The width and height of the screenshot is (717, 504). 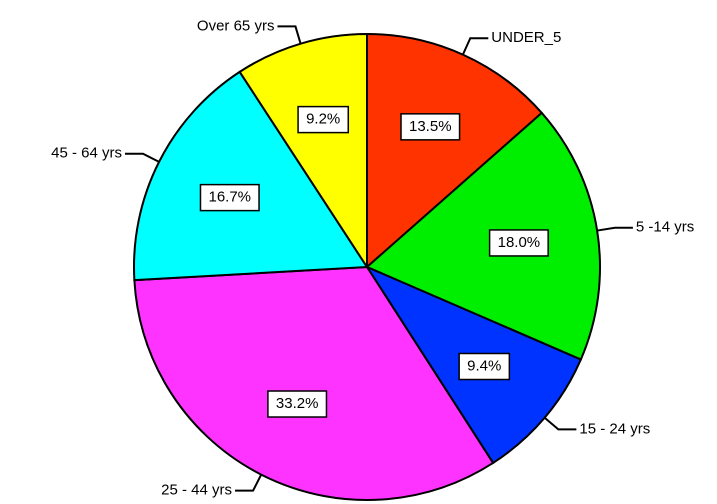 I want to click on value-label: 9.4%, so click(x=484, y=365).